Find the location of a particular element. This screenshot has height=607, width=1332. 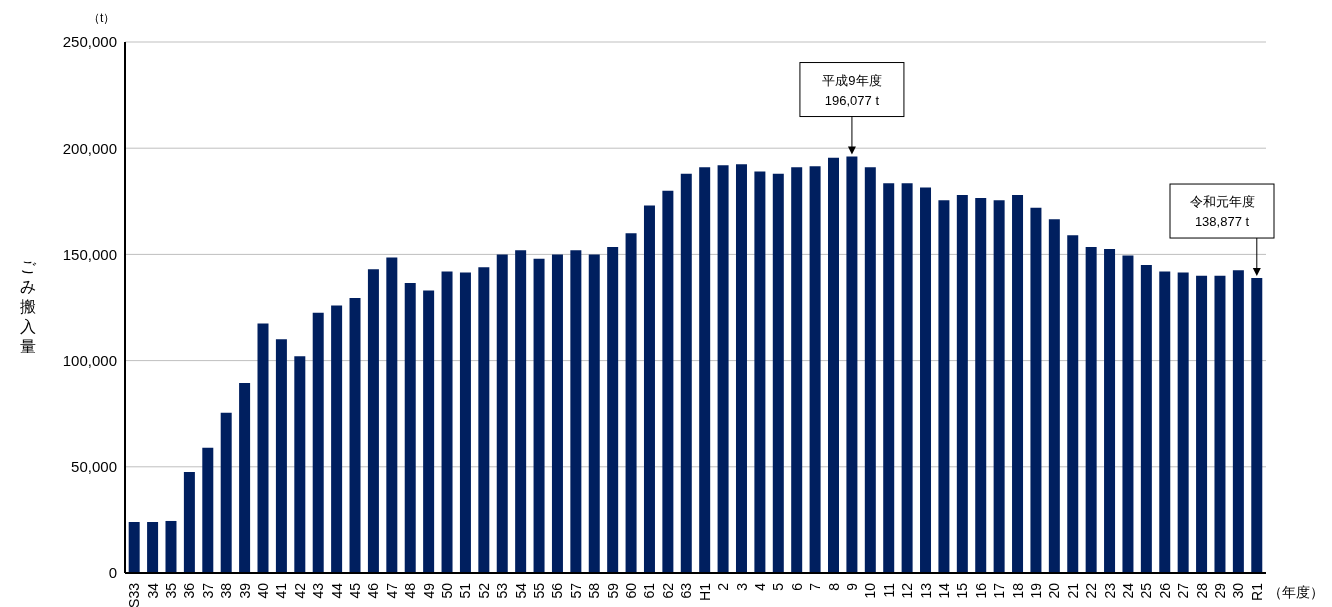

y-tick-label: 0 is located at coordinates (112, 573).